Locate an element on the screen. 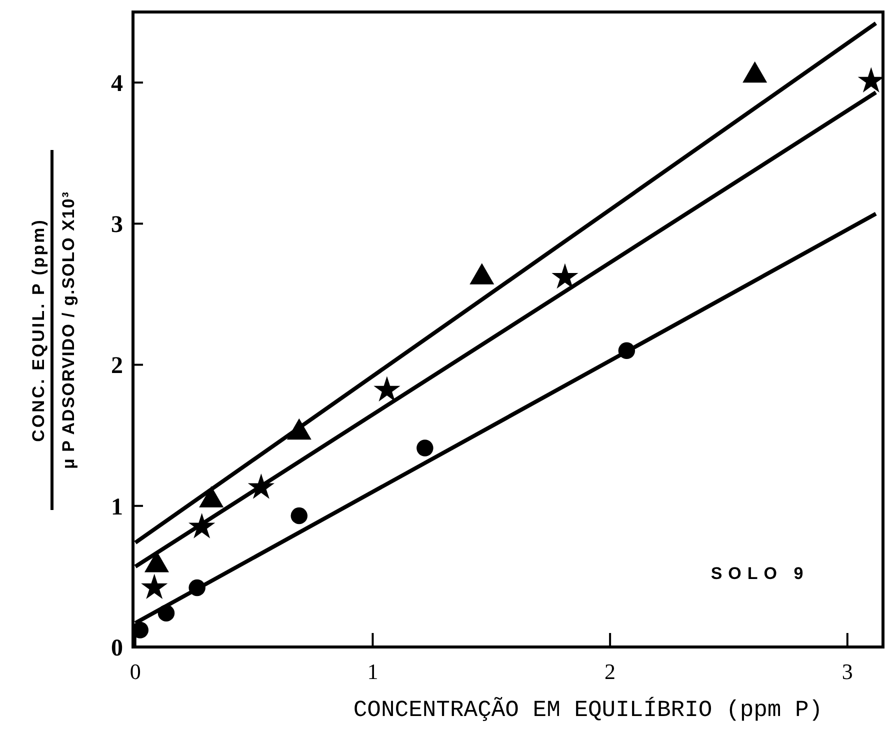  x-axis-title: CONCENTRAÇÃO EM EQUILÍBRIO (ppm P) is located at coordinates (588, 709).